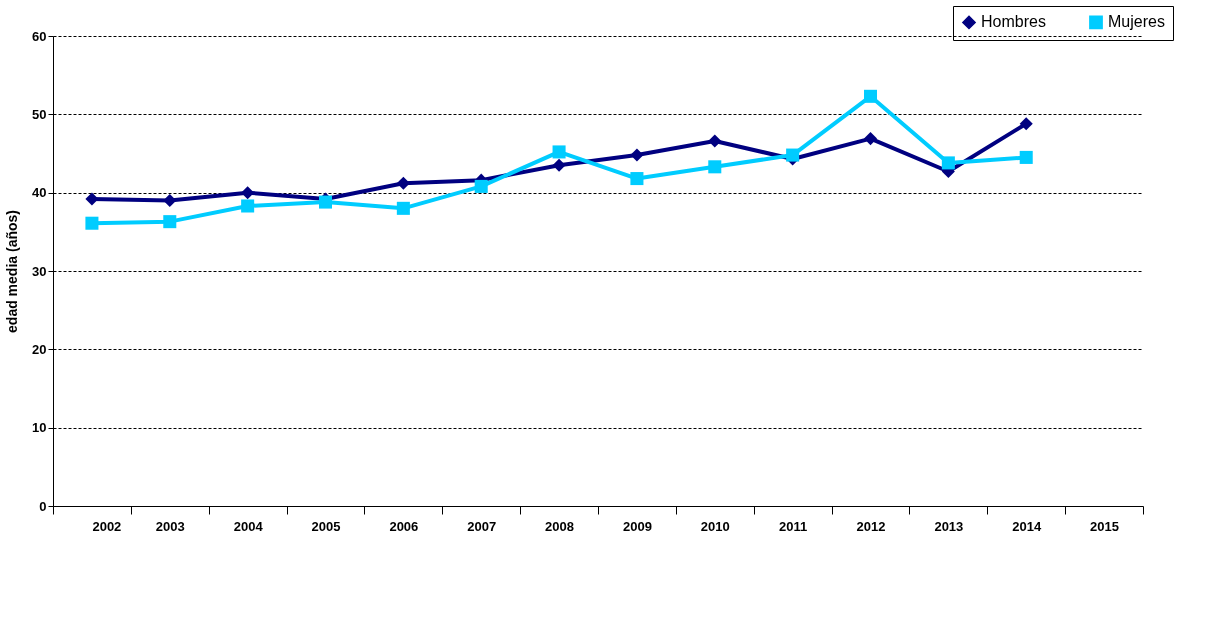 The width and height of the screenshot is (1230, 644). What do you see at coordinates (560, 526) in the screenshot?
I see `x-tick-label: 2008` at bounding box center [560, 526].